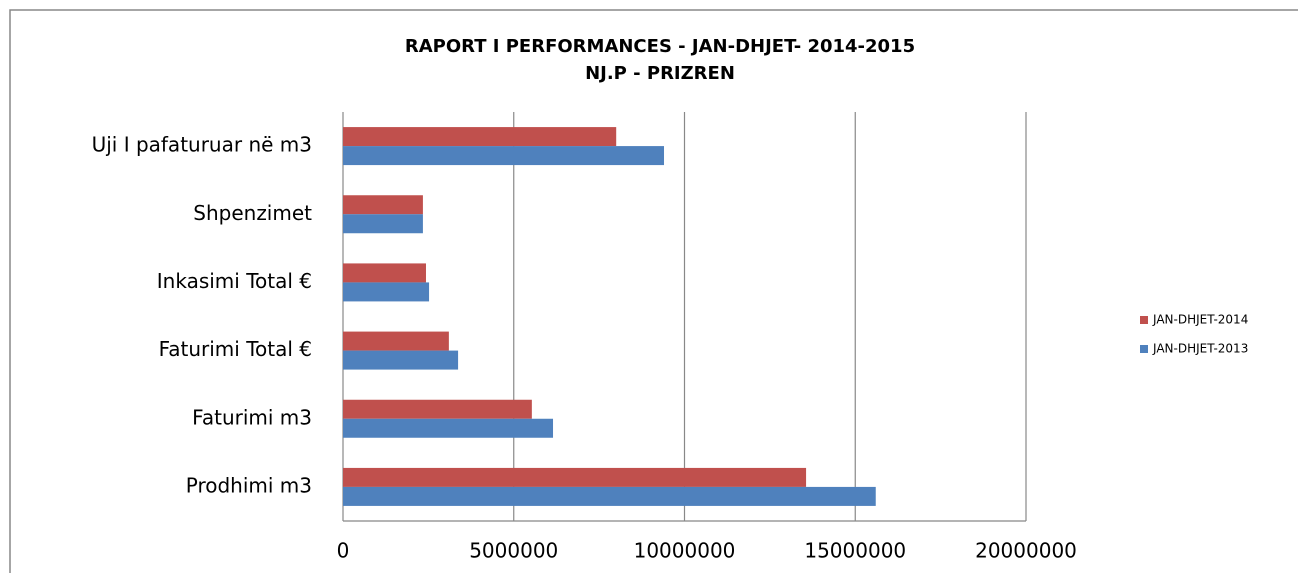  I want to click on x-tick-label: 15000000, so click(855, 551).